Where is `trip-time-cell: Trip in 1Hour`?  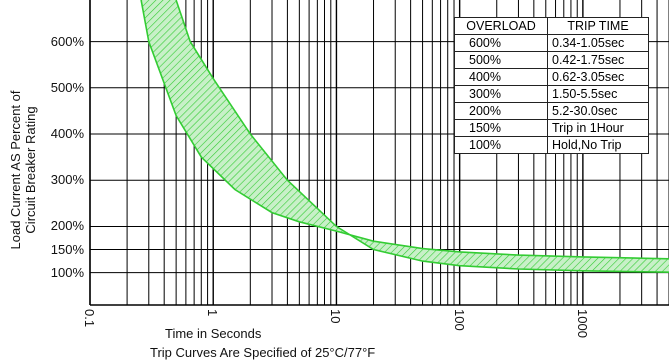
trip-time-cell: Trip in 1Hour is located at coordinates (598, 128).